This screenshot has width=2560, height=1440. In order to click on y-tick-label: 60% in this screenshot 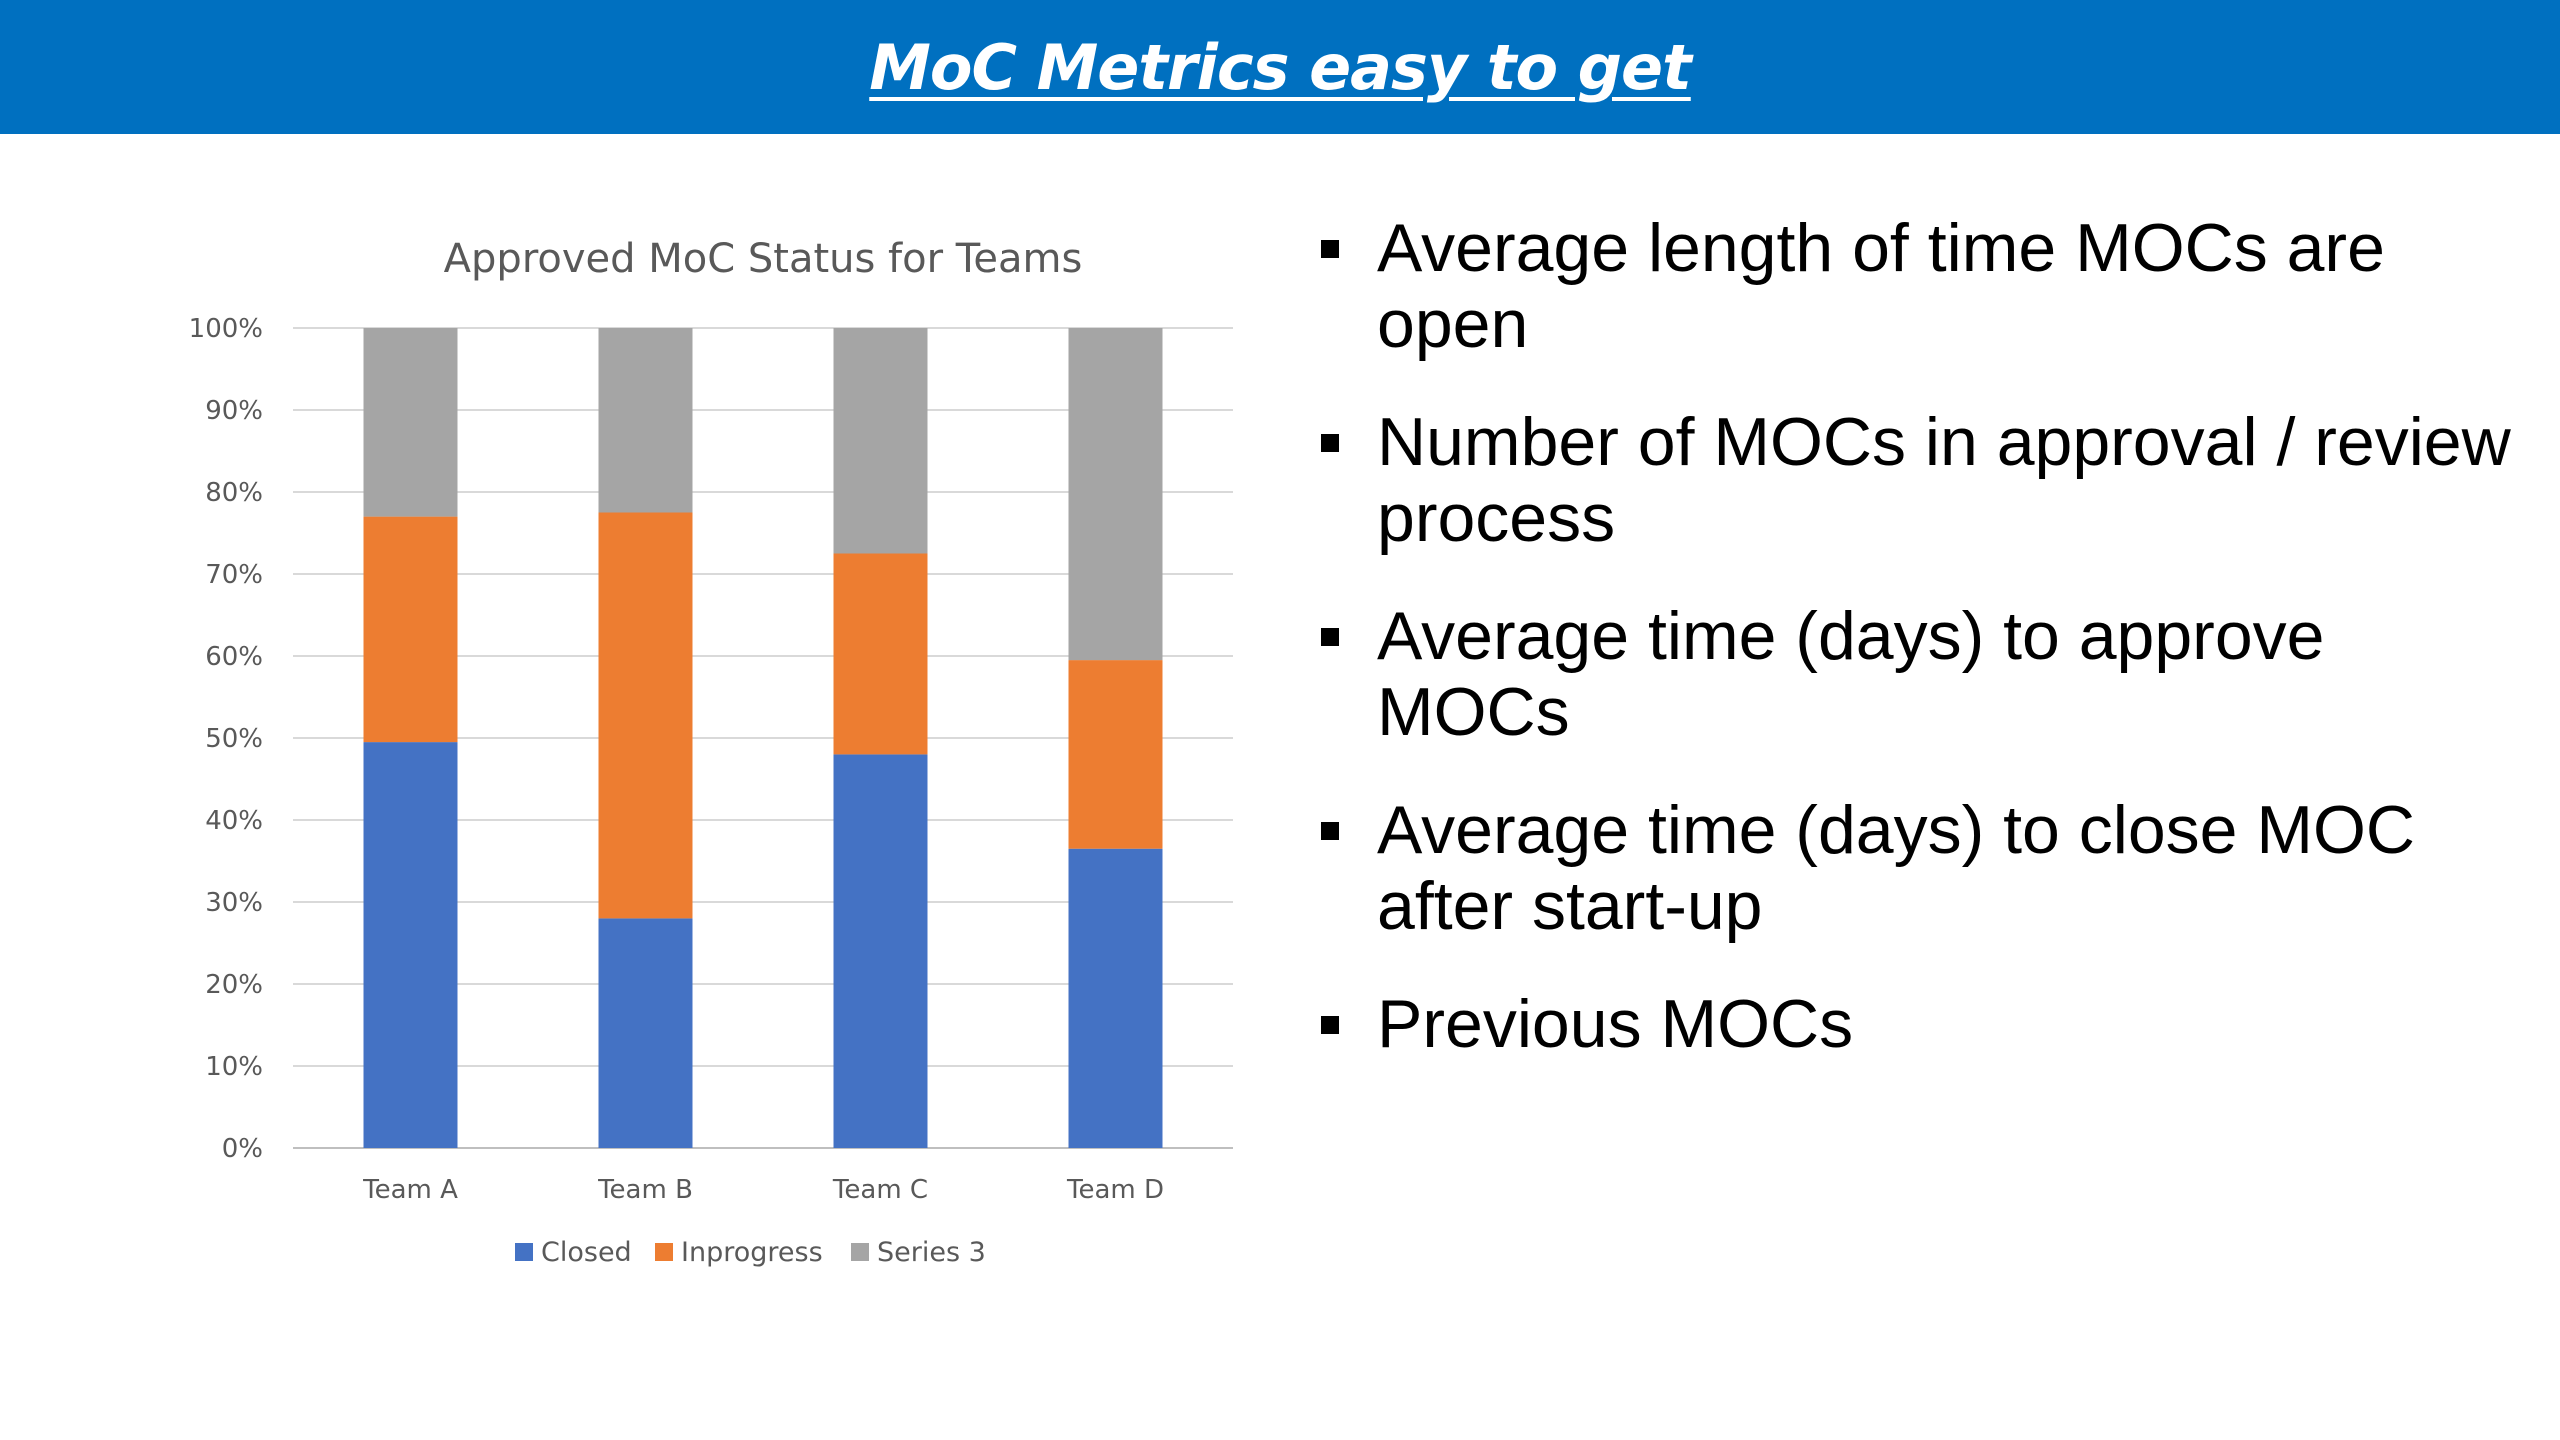, I will do `click(234, 657)`.